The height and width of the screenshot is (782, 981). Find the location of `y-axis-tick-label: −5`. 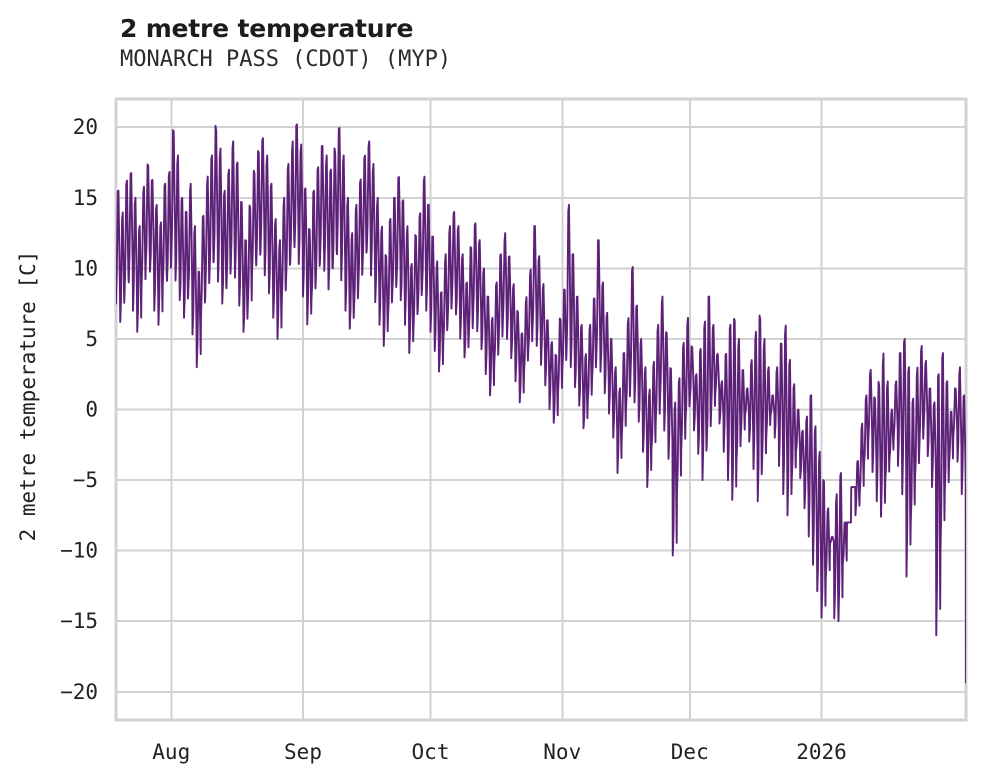

y-axis-tick-label: −5 is located at coordinates (85, 480).